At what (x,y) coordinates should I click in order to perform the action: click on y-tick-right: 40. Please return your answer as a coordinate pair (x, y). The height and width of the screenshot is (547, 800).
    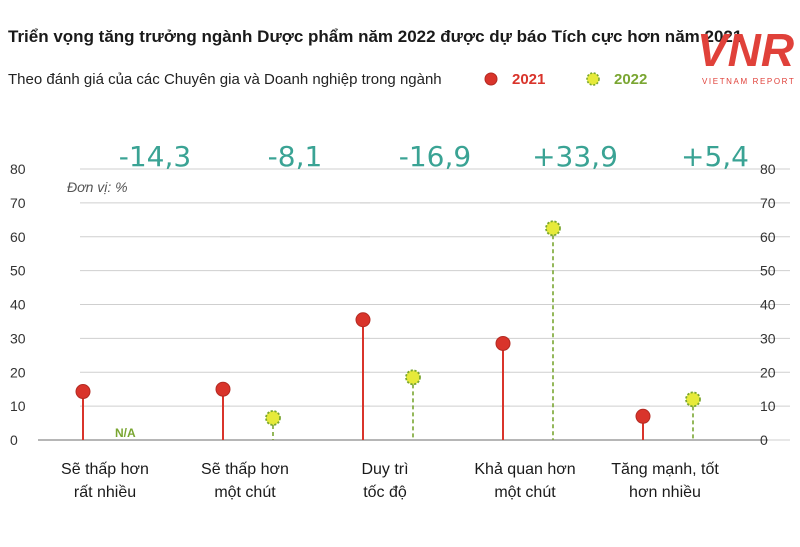
    Looking at the image, I should click on (768, 305).